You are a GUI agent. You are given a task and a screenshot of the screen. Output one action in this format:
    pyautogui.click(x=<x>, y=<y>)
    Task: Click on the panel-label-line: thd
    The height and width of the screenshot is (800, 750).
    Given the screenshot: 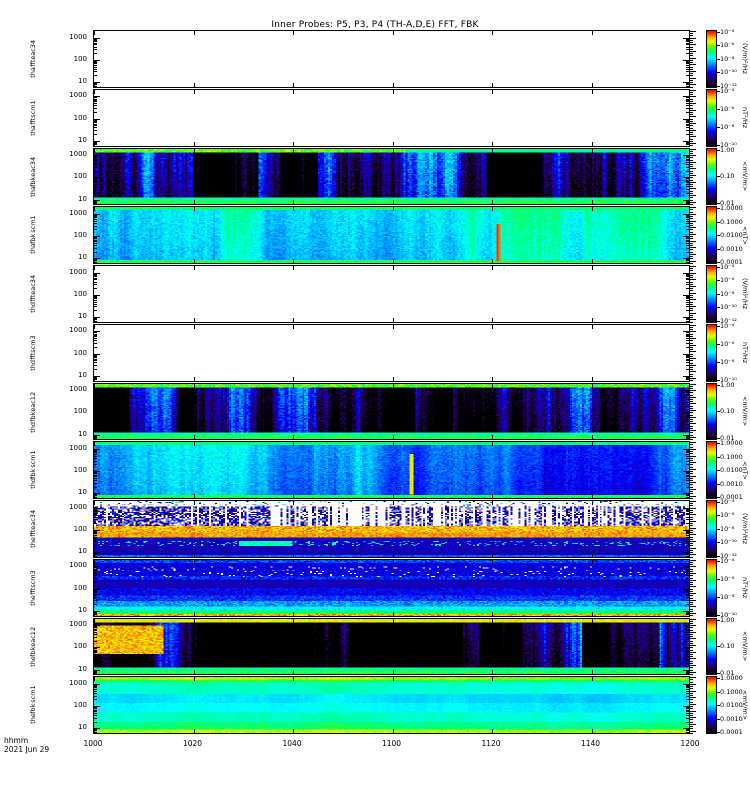 What is the action you would take?
    pyautogui.click(x=33, y=426)
    